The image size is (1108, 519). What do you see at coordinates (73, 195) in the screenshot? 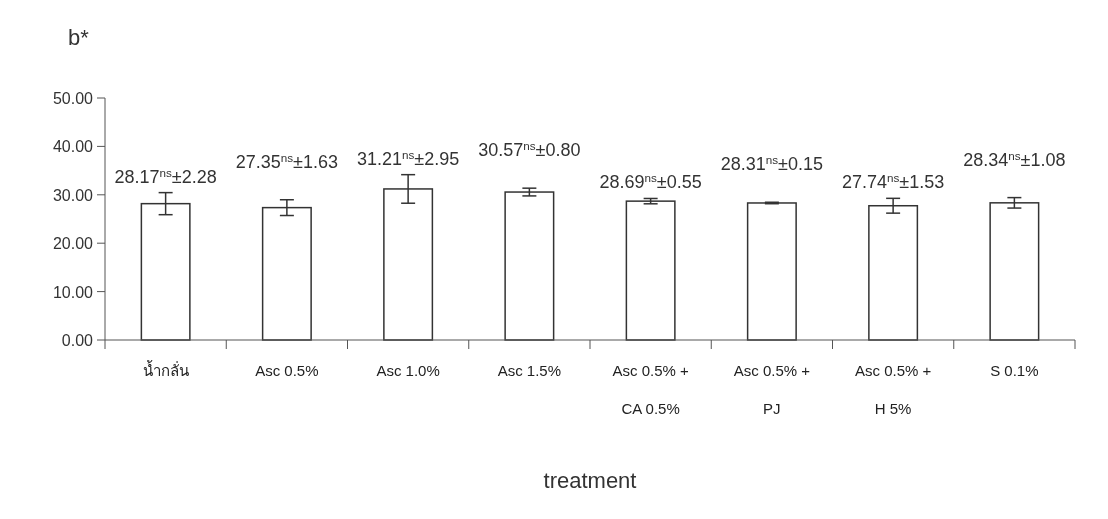
I see `y-tick-label: 30.00` at bounding box center [73, 195].